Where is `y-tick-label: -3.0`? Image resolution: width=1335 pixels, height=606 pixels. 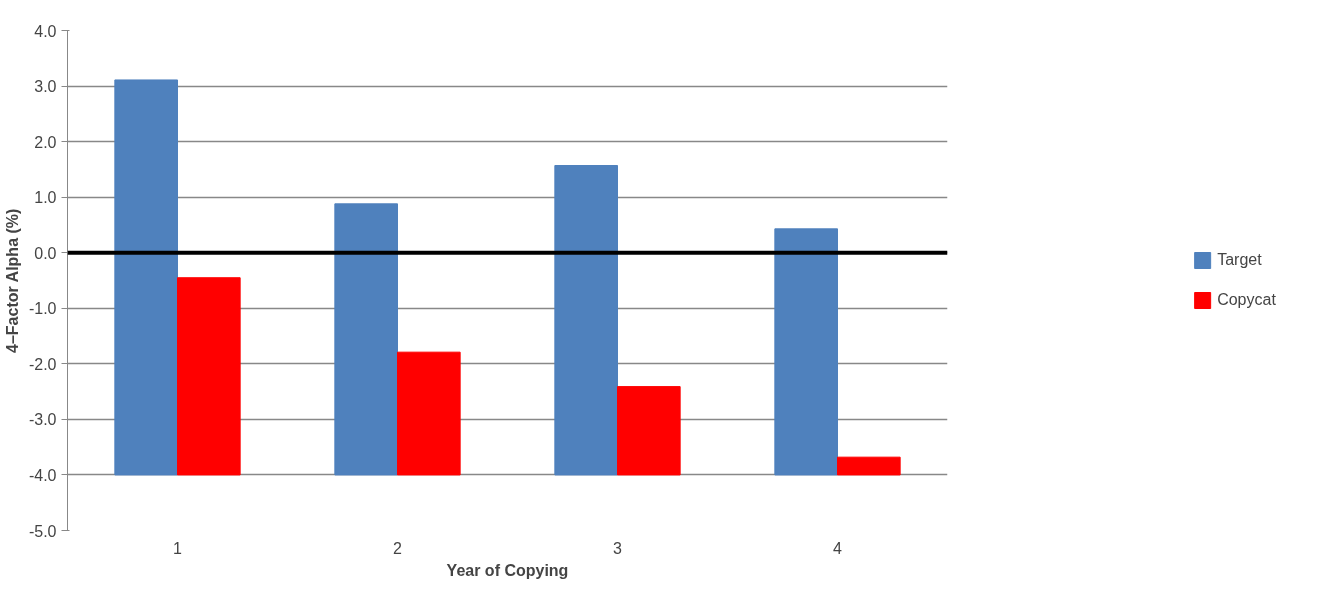
y-tick-label: -3.0 is located at coordinates (42, 420).